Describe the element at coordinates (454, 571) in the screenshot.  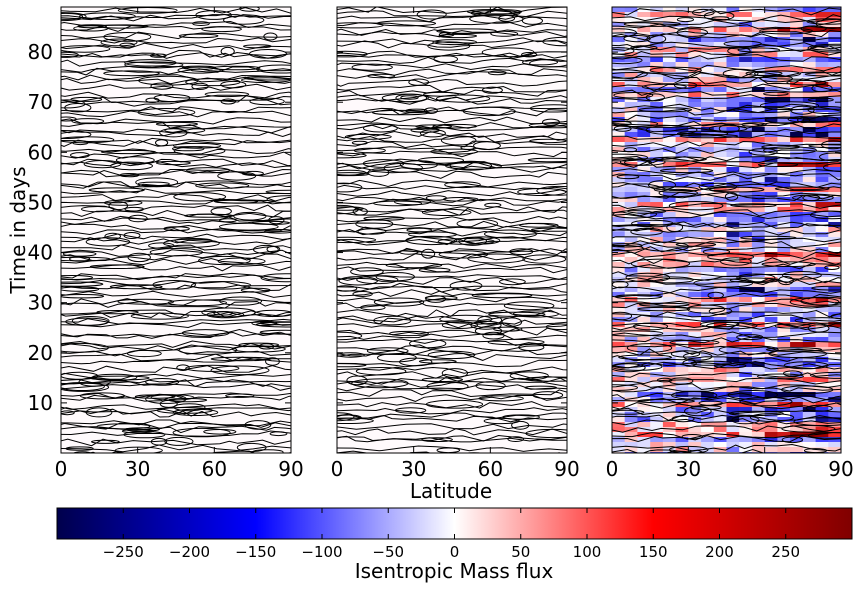
I see `colorbar-label: Isentropic Mass flux` at that location.